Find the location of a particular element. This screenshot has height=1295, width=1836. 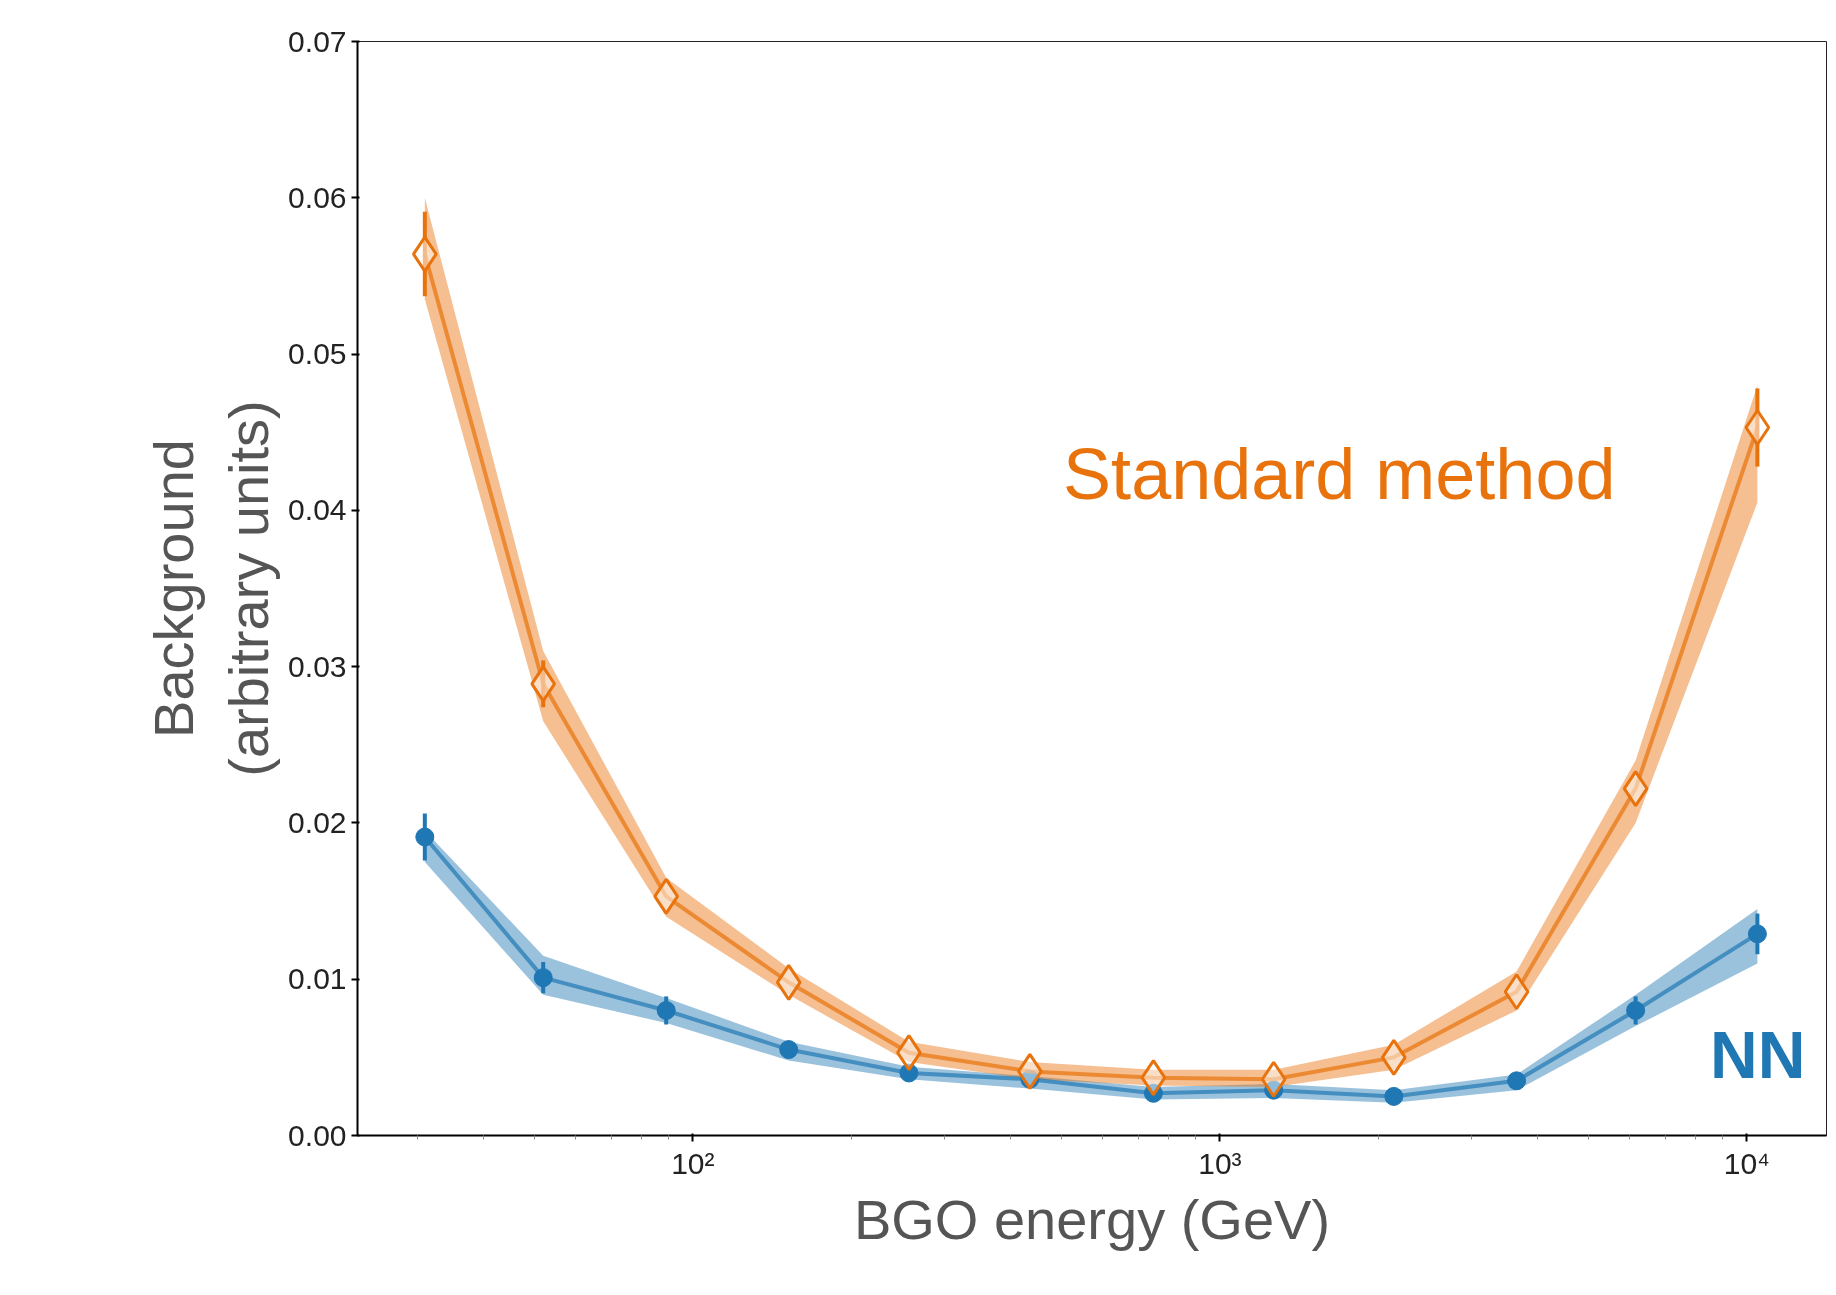

x-axis-title: BGO energy (GeV) is located at coordinates (1092, 1219).